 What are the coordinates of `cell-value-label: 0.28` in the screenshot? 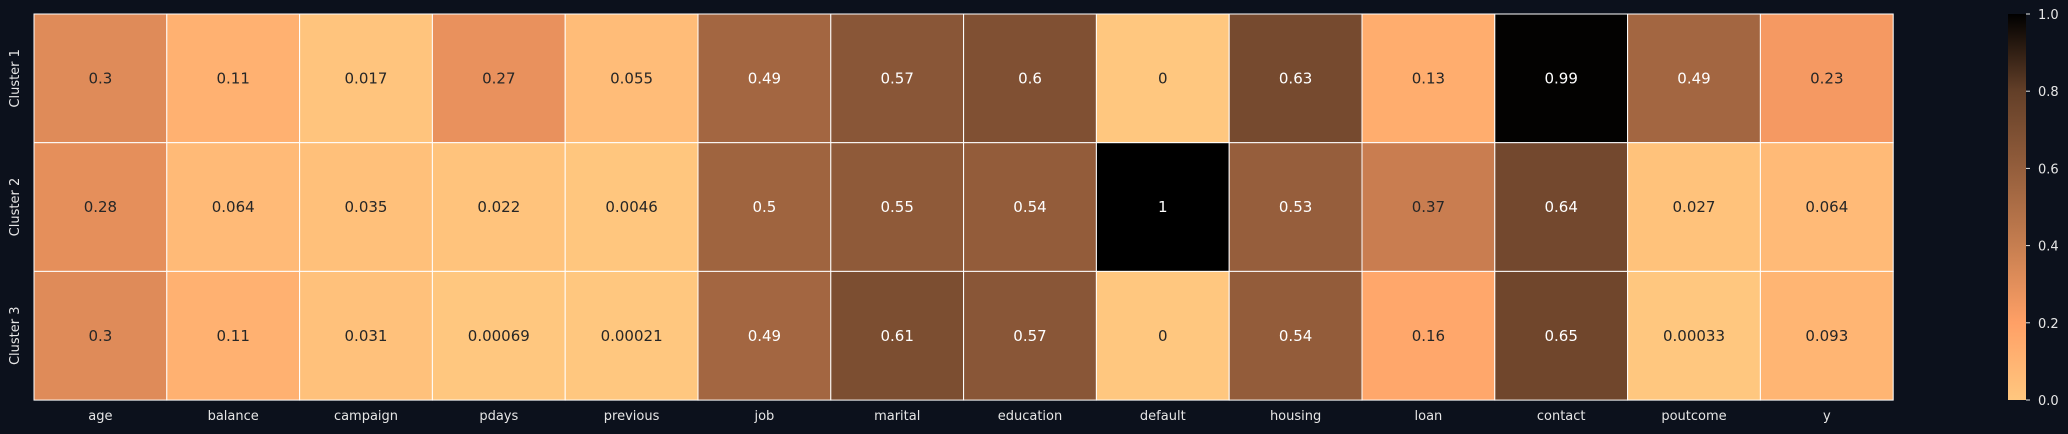 It's located at (100, 207).